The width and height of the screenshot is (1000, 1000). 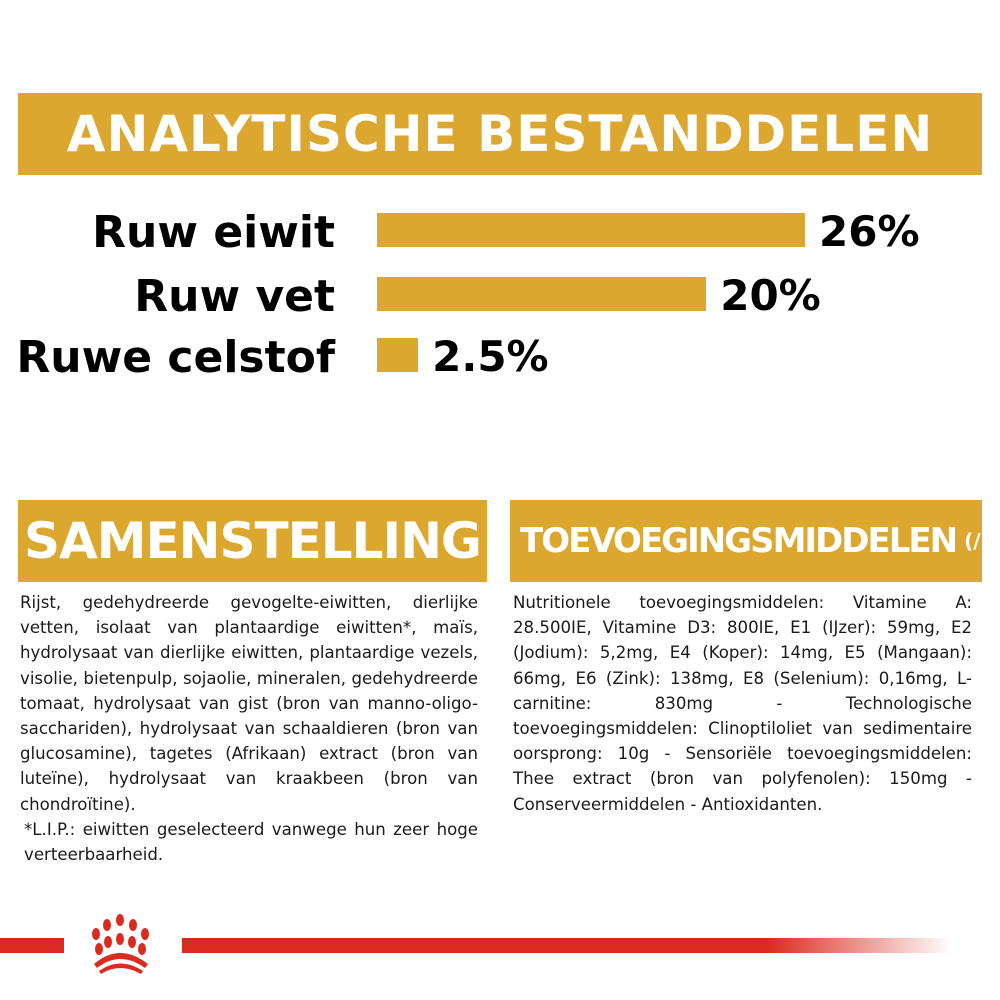 I want to click on analytics-row-fibre: Ruwe celstof 2.5%, so click(x=500, y=357).